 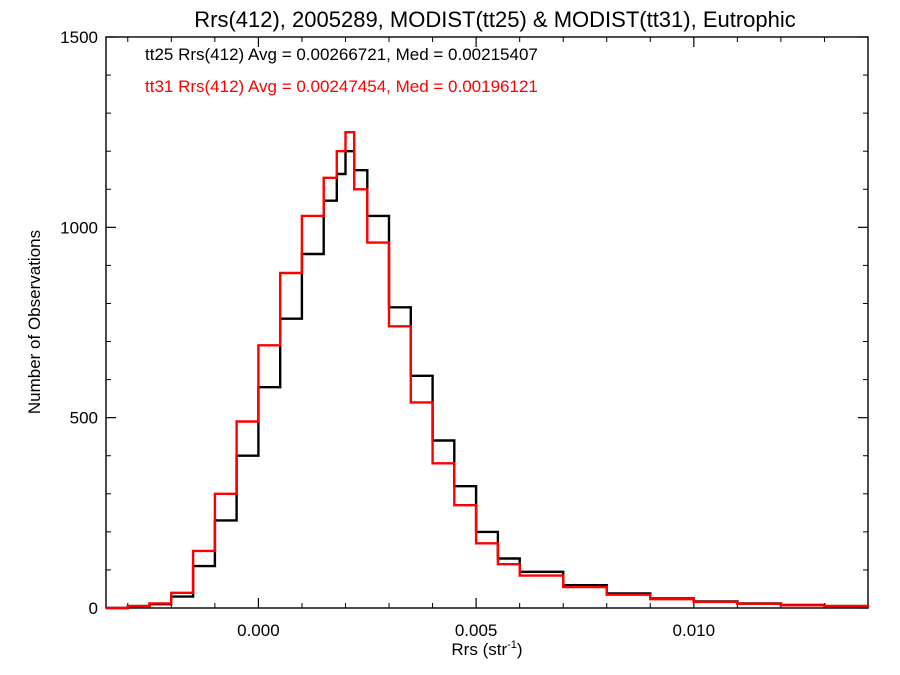 What do you see at coordinates (79, 227) in the screenshot?
I see `y-tick-label: 1000` at bounding box center [79, 227].